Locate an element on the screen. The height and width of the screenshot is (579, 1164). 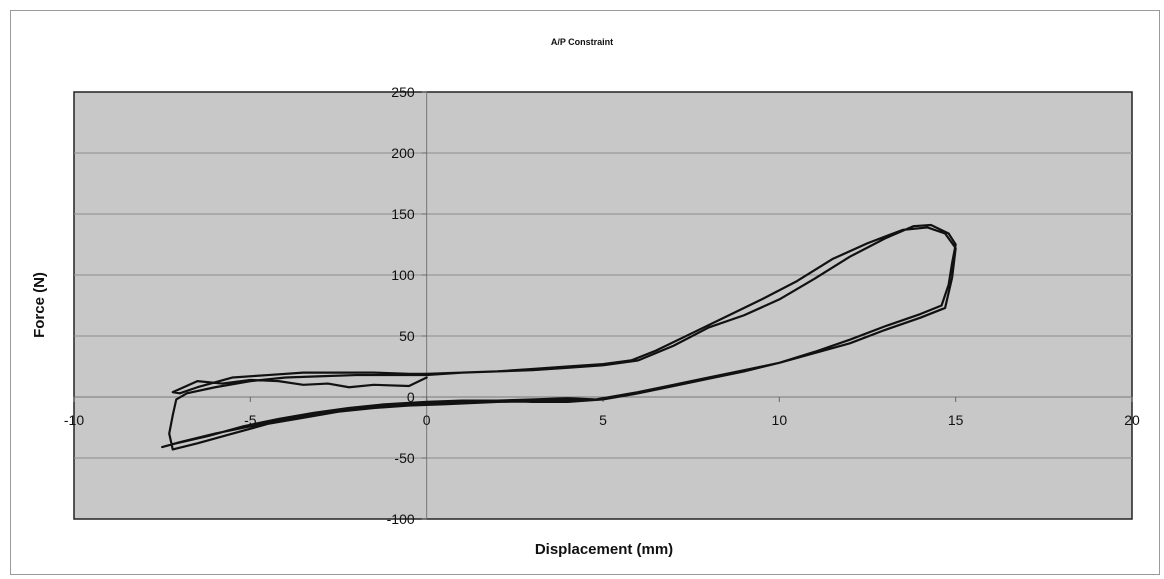
y-tick-label-6: -50 is located at coordinates (404, 458).